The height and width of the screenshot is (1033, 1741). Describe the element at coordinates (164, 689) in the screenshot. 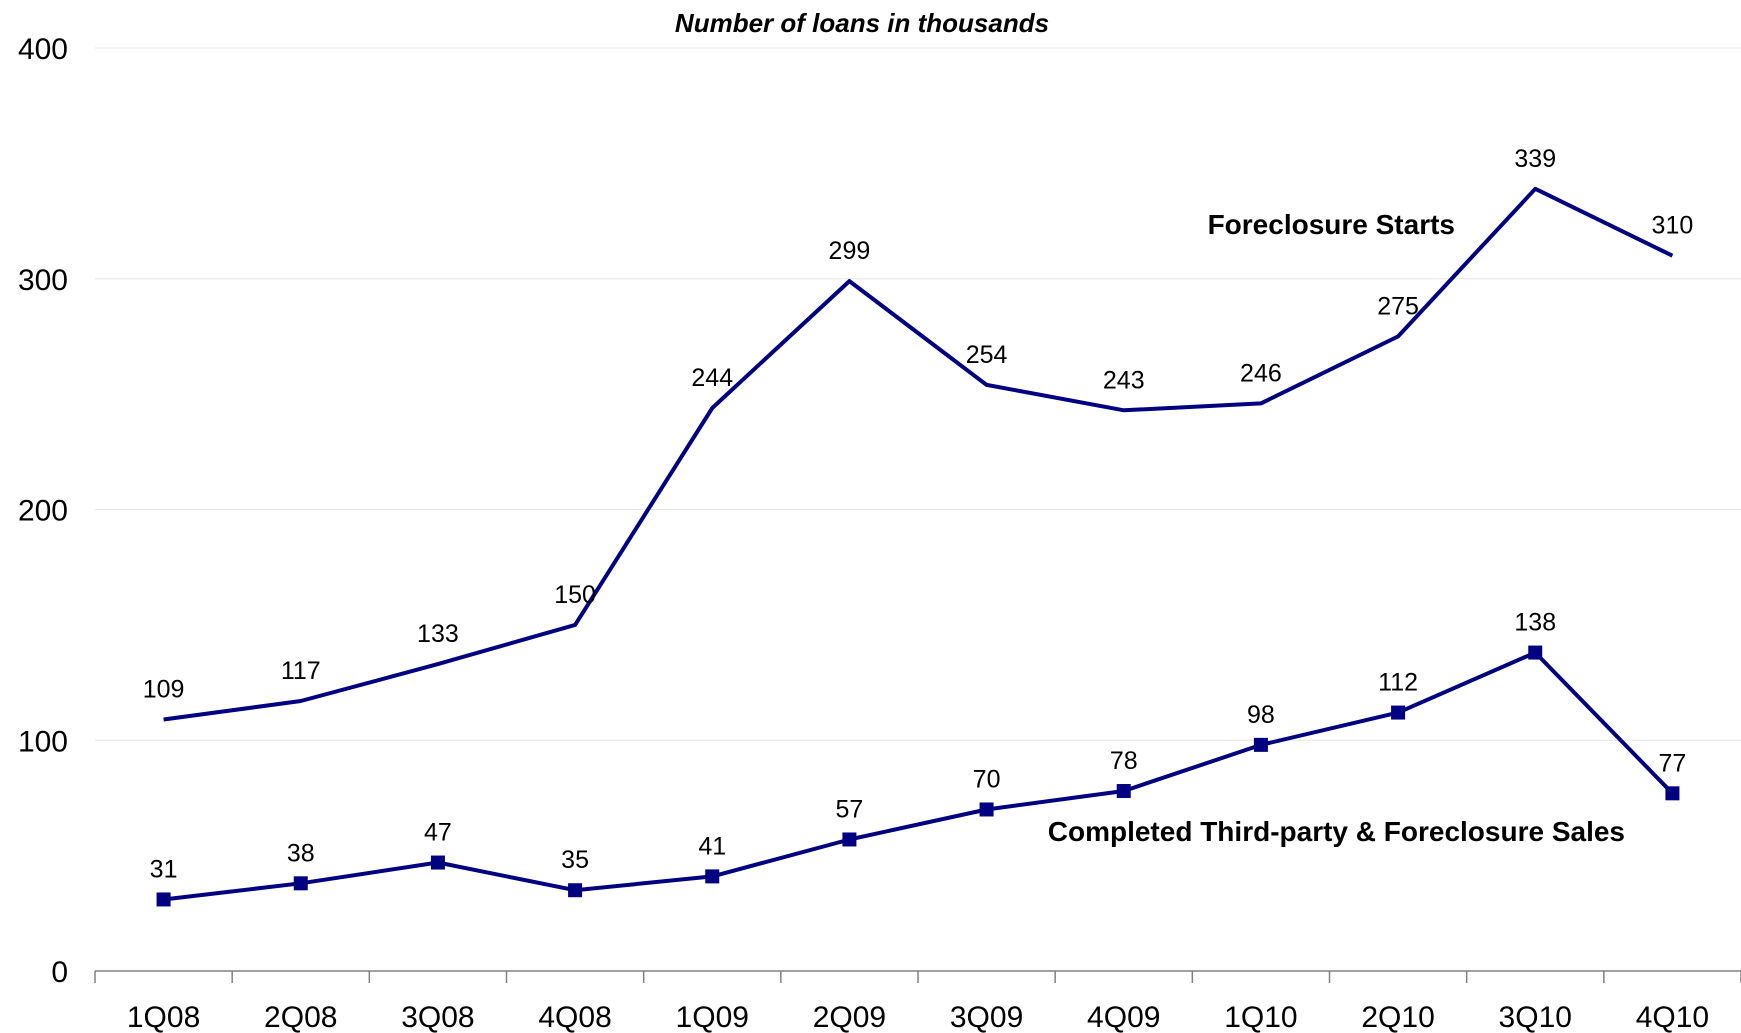

I see `data-label: 109` at that location.